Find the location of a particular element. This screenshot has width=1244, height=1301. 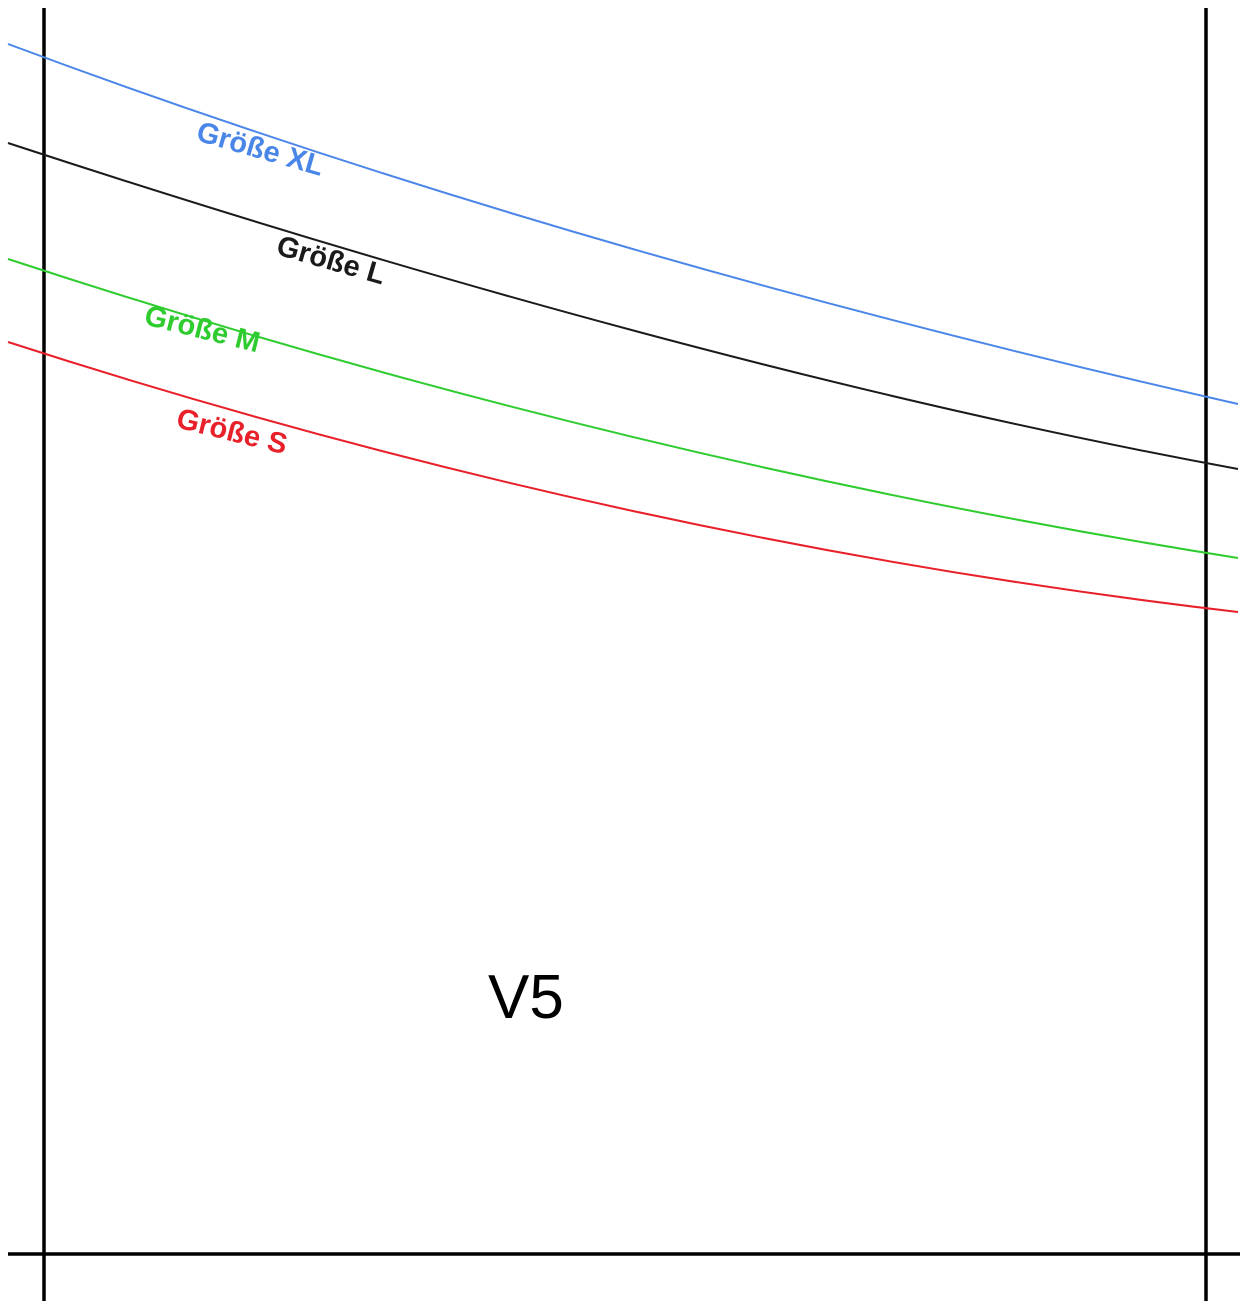

piece-label: V5 is located at coordinates (526, 997).